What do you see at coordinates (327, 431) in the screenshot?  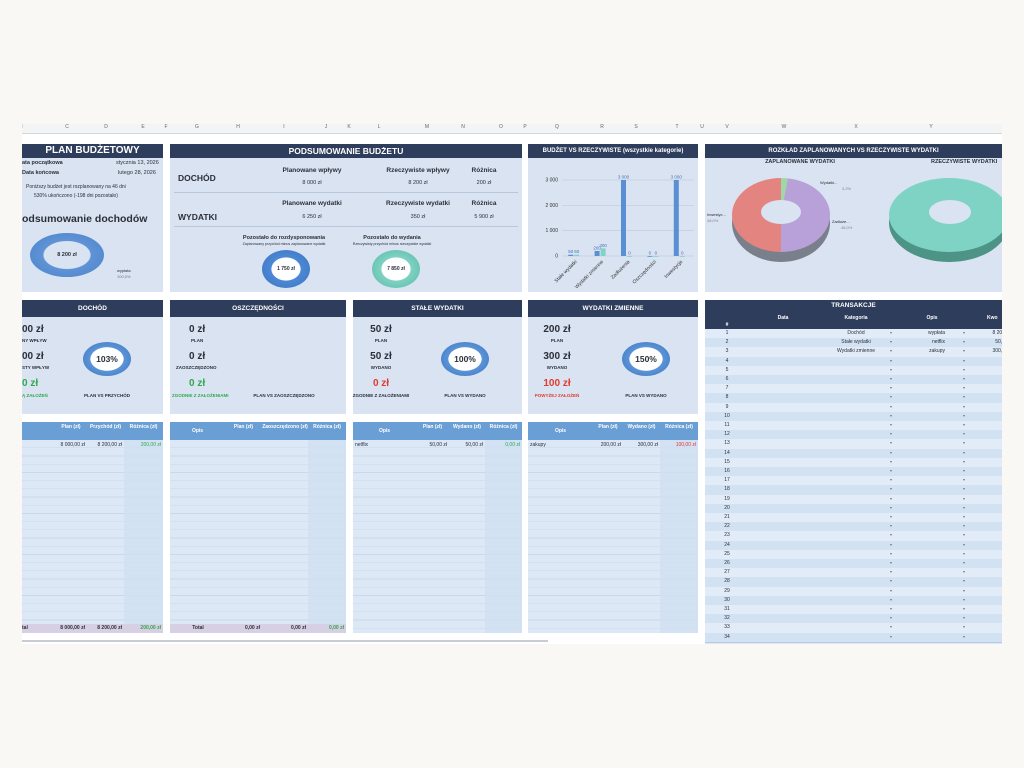 I see `savings-th-diff: Różnica (zł)` at bounding box center [327, 431].